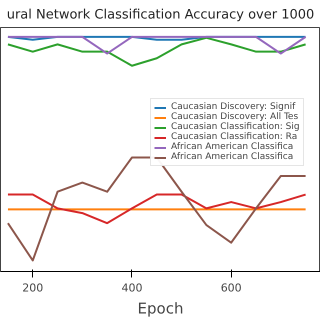 This screenshot has height=320, width=320. Describe the element at coordinates (231, 288) in the screenshot. I see `x-tick-label: 600` at that location.